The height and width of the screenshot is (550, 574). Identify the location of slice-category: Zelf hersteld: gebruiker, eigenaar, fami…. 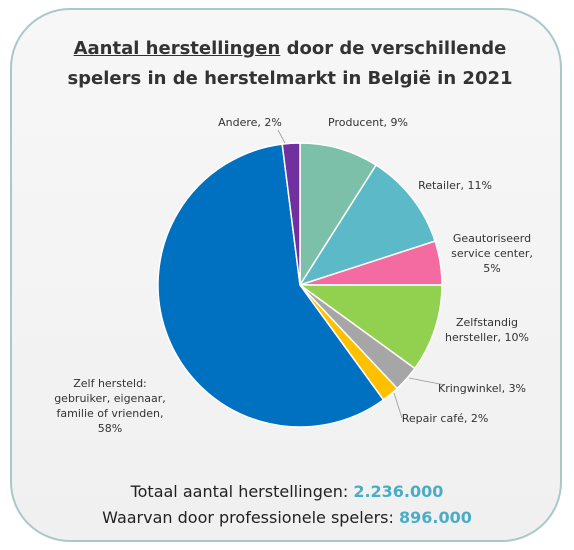
(110, 398).